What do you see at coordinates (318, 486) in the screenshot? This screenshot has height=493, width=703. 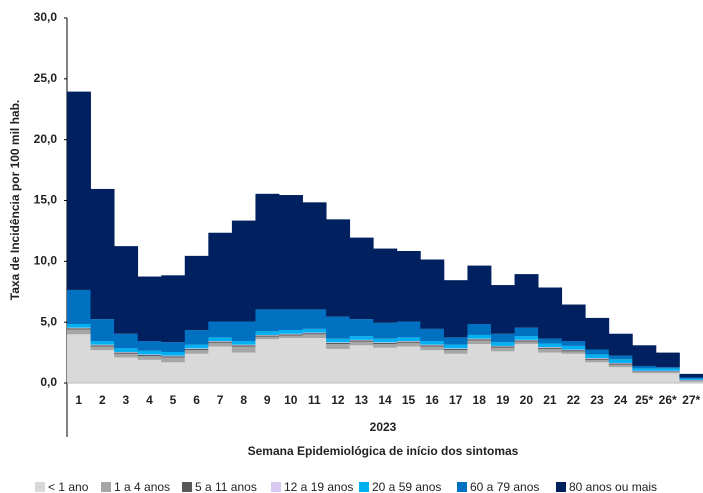 I see `legend-label: 12 a 19 anos` at bounding box center [318, 486].